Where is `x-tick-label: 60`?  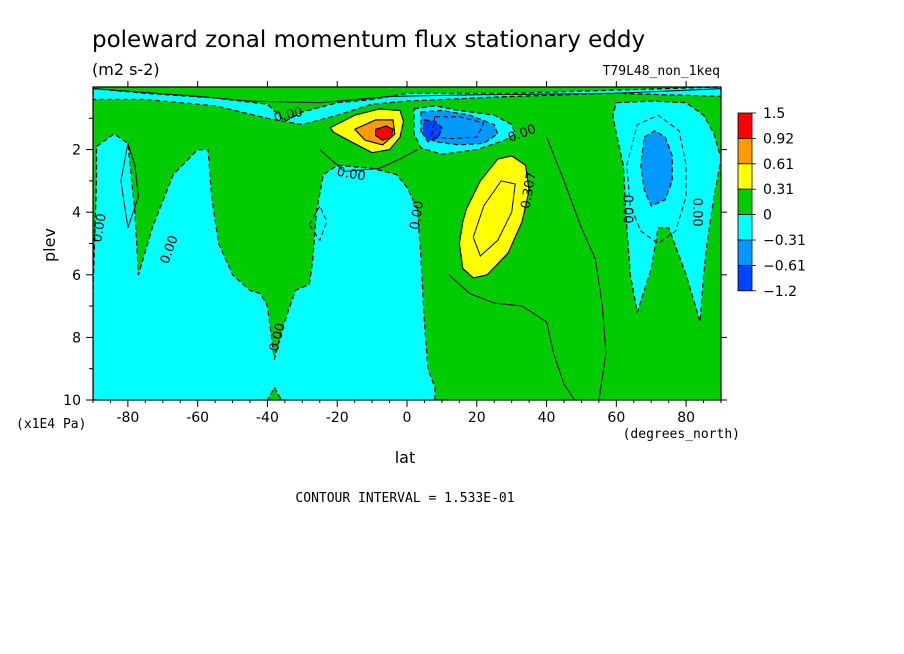 x-tick-label: 60 is located at coordinates (616, 418).